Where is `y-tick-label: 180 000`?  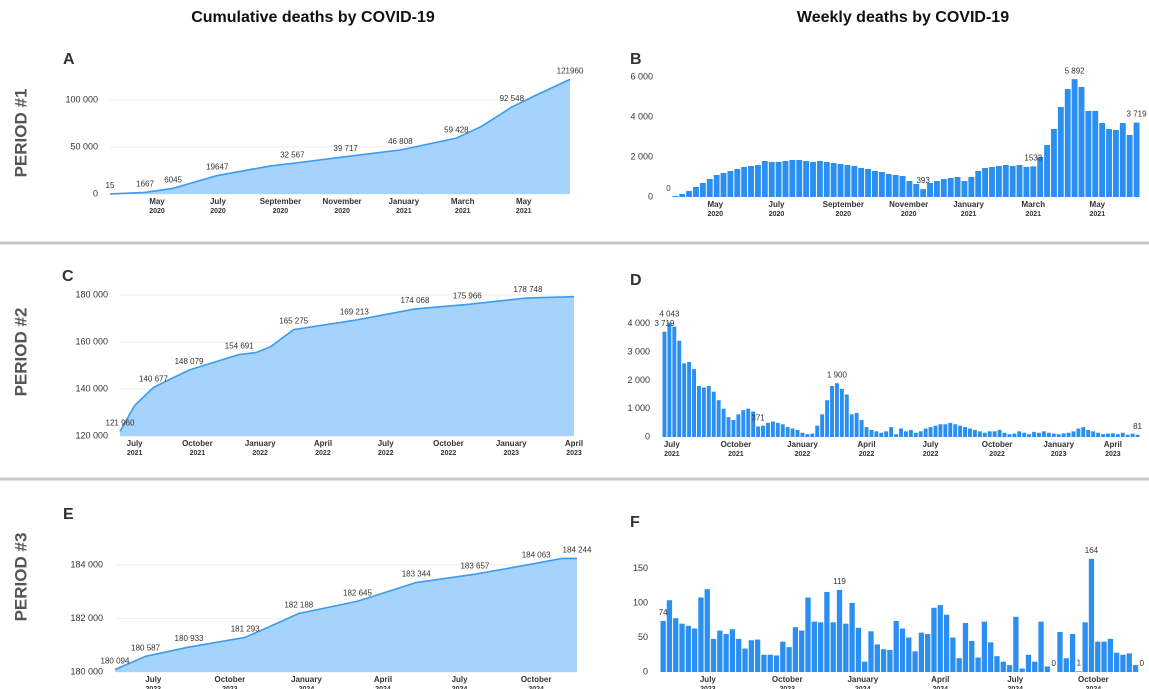
y-tick-label: 180 000 is located at coordinates (91, 294).